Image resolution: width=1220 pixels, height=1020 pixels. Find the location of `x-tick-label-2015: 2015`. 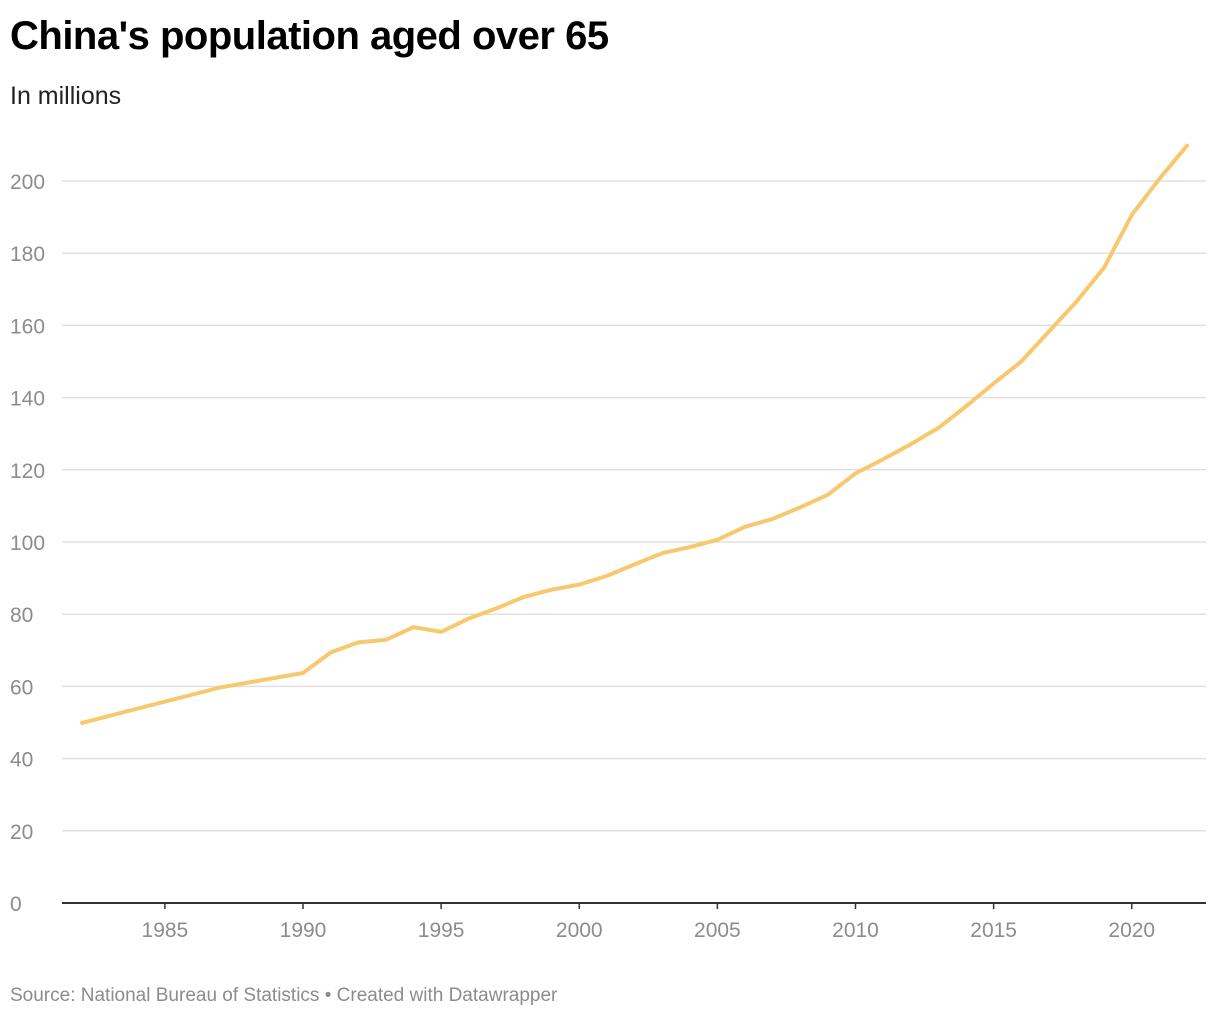

x-tick-label-2015: 2015 is located at coordinates (993, 930).